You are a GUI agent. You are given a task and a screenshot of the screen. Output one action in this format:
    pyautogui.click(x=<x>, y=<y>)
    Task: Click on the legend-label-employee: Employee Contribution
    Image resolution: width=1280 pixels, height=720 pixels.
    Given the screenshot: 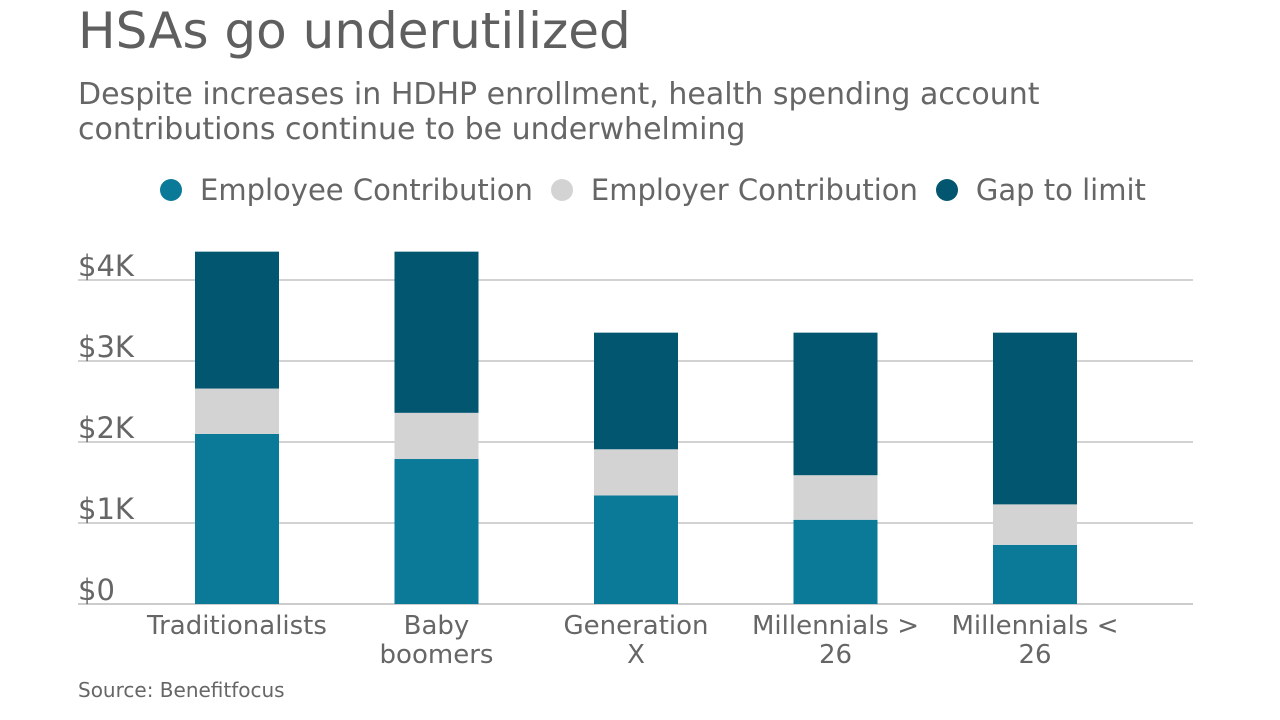 What is the action you would take?
    pyautogui.click(x=366, y=190)
    